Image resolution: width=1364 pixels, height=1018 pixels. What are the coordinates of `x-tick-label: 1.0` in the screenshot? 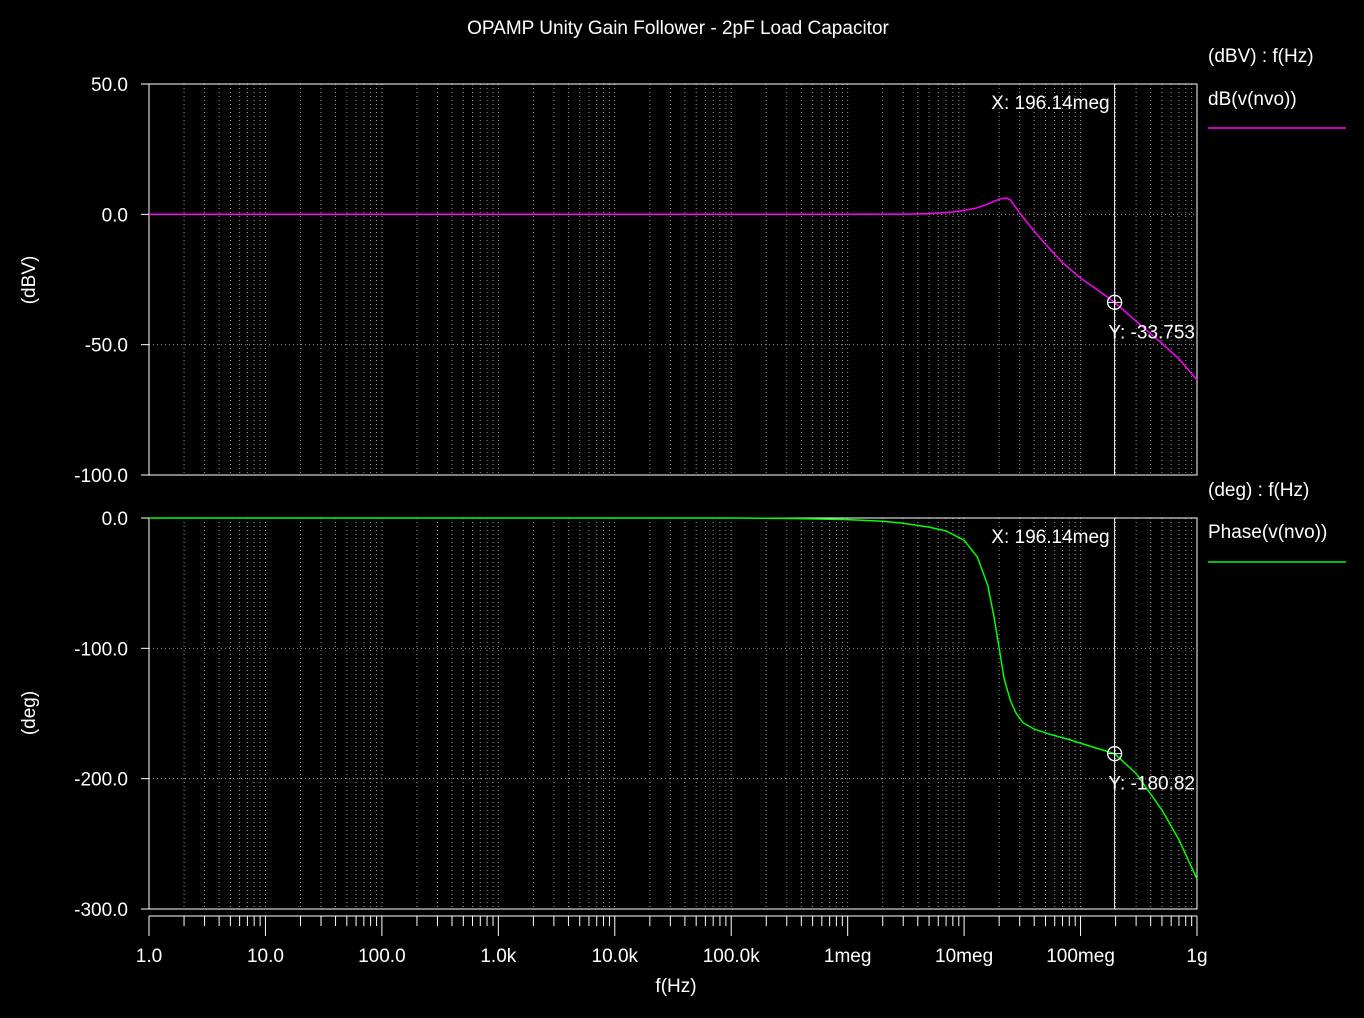 It's located at (149, 956).